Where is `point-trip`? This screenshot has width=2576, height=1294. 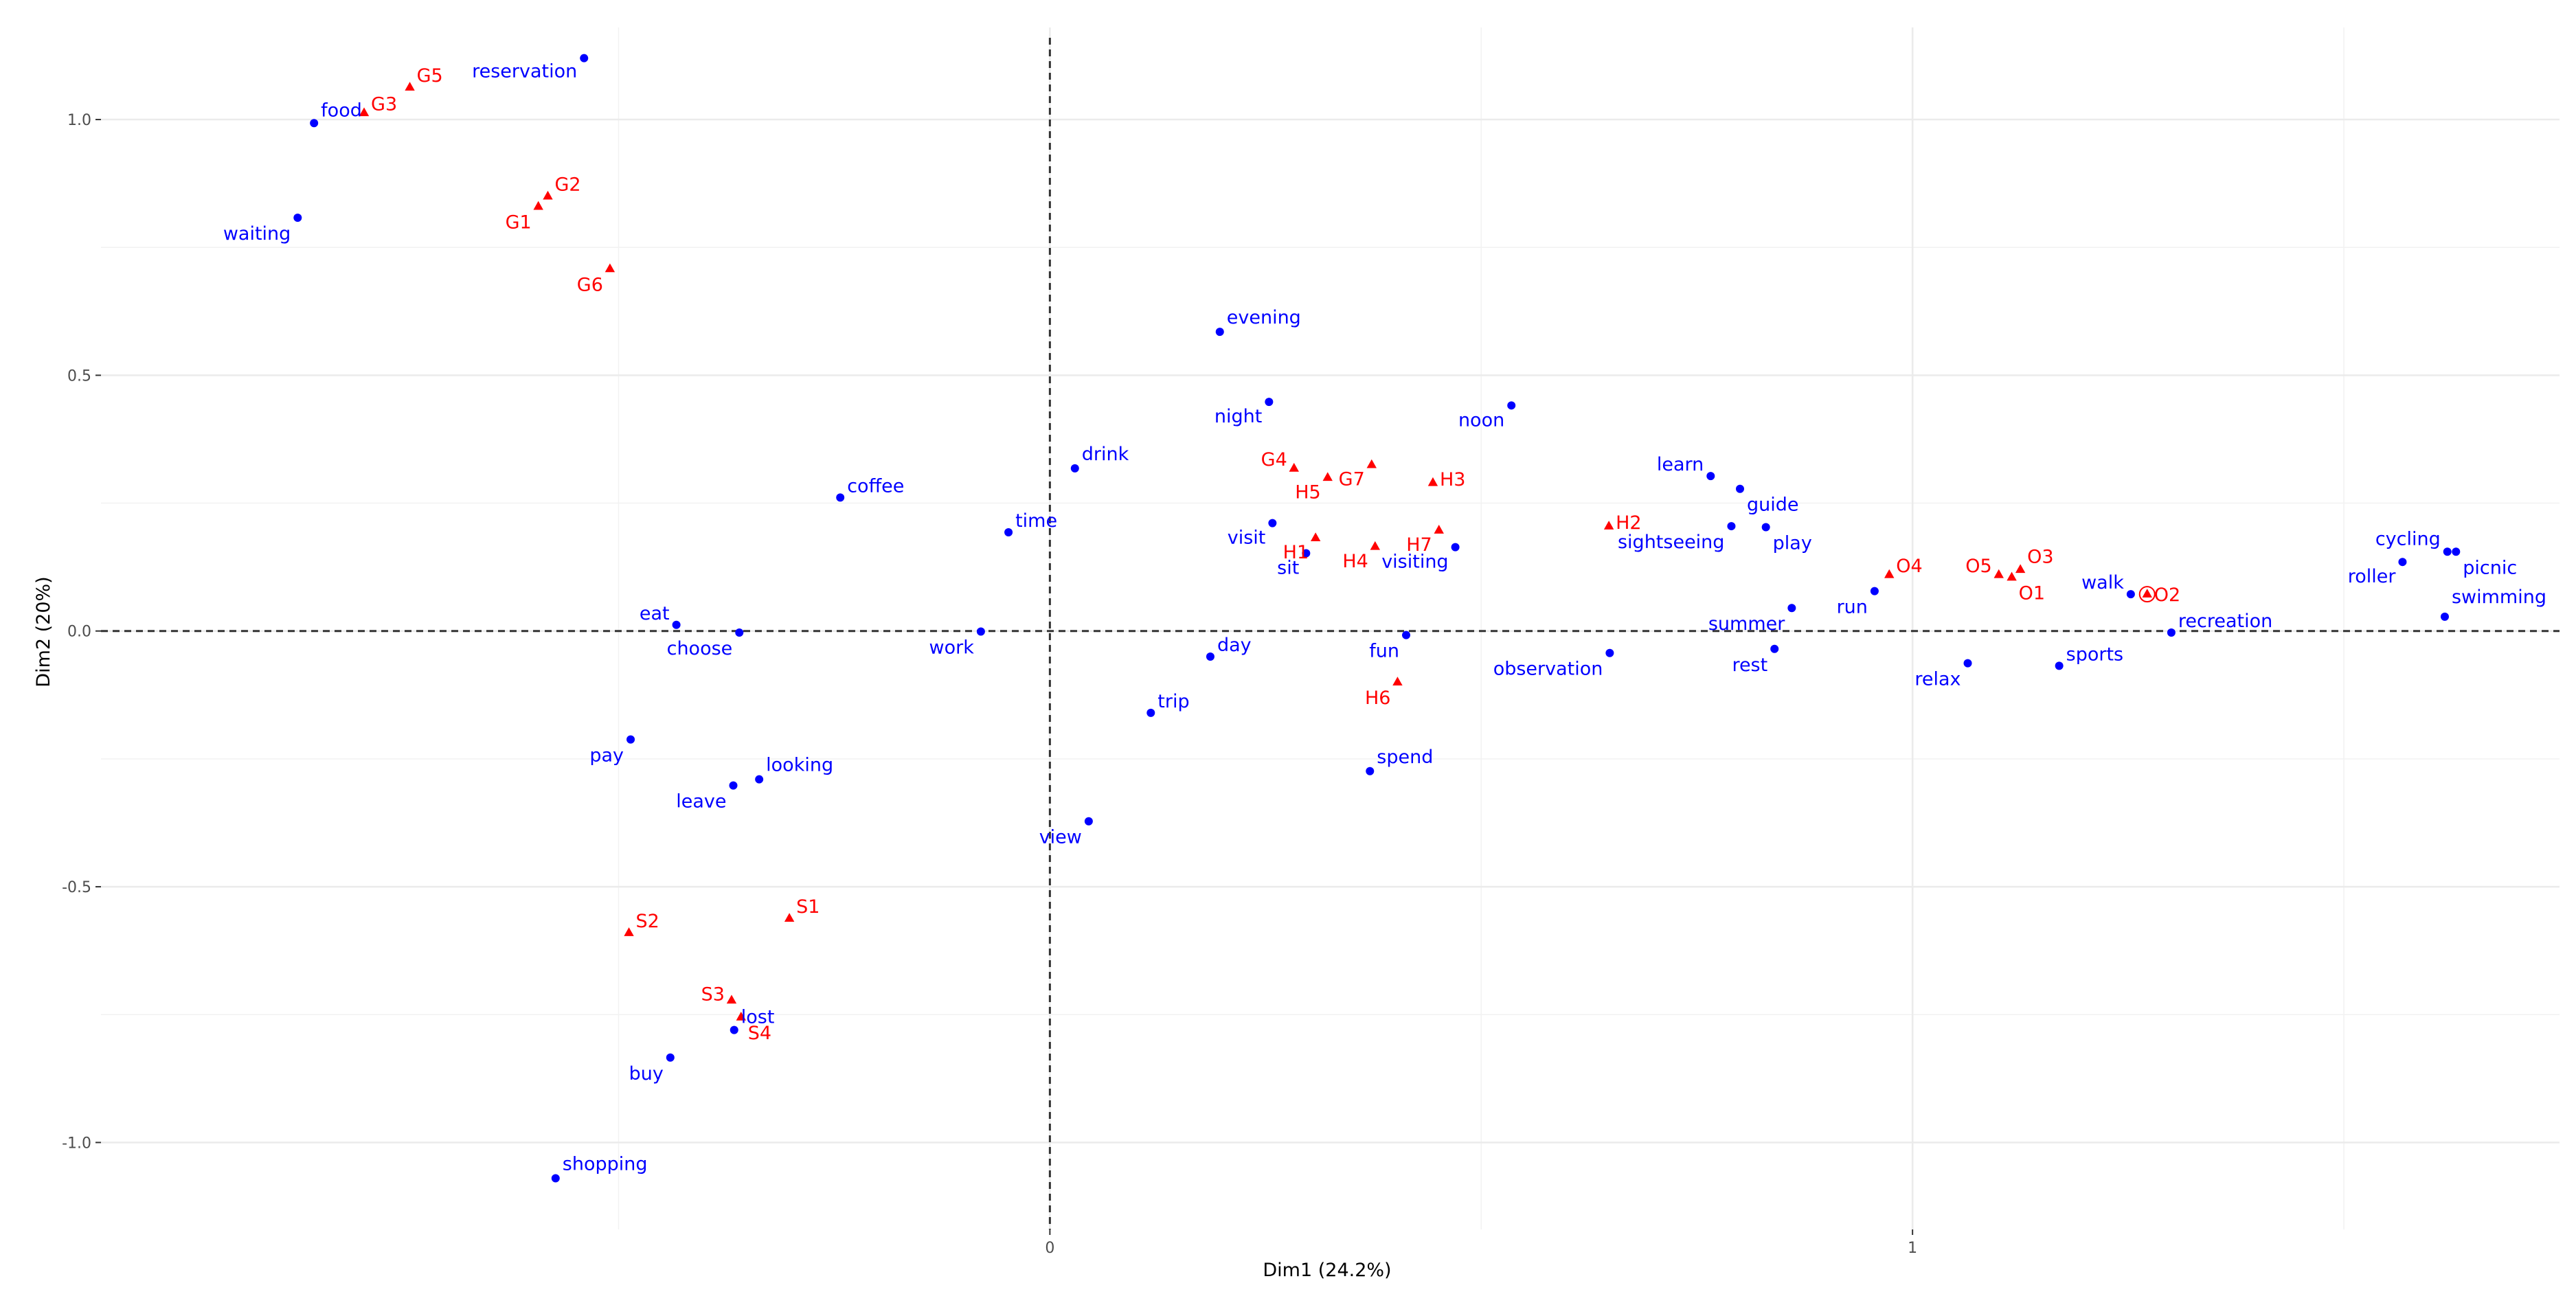 point-trip is located at coordinates (1150, 712).